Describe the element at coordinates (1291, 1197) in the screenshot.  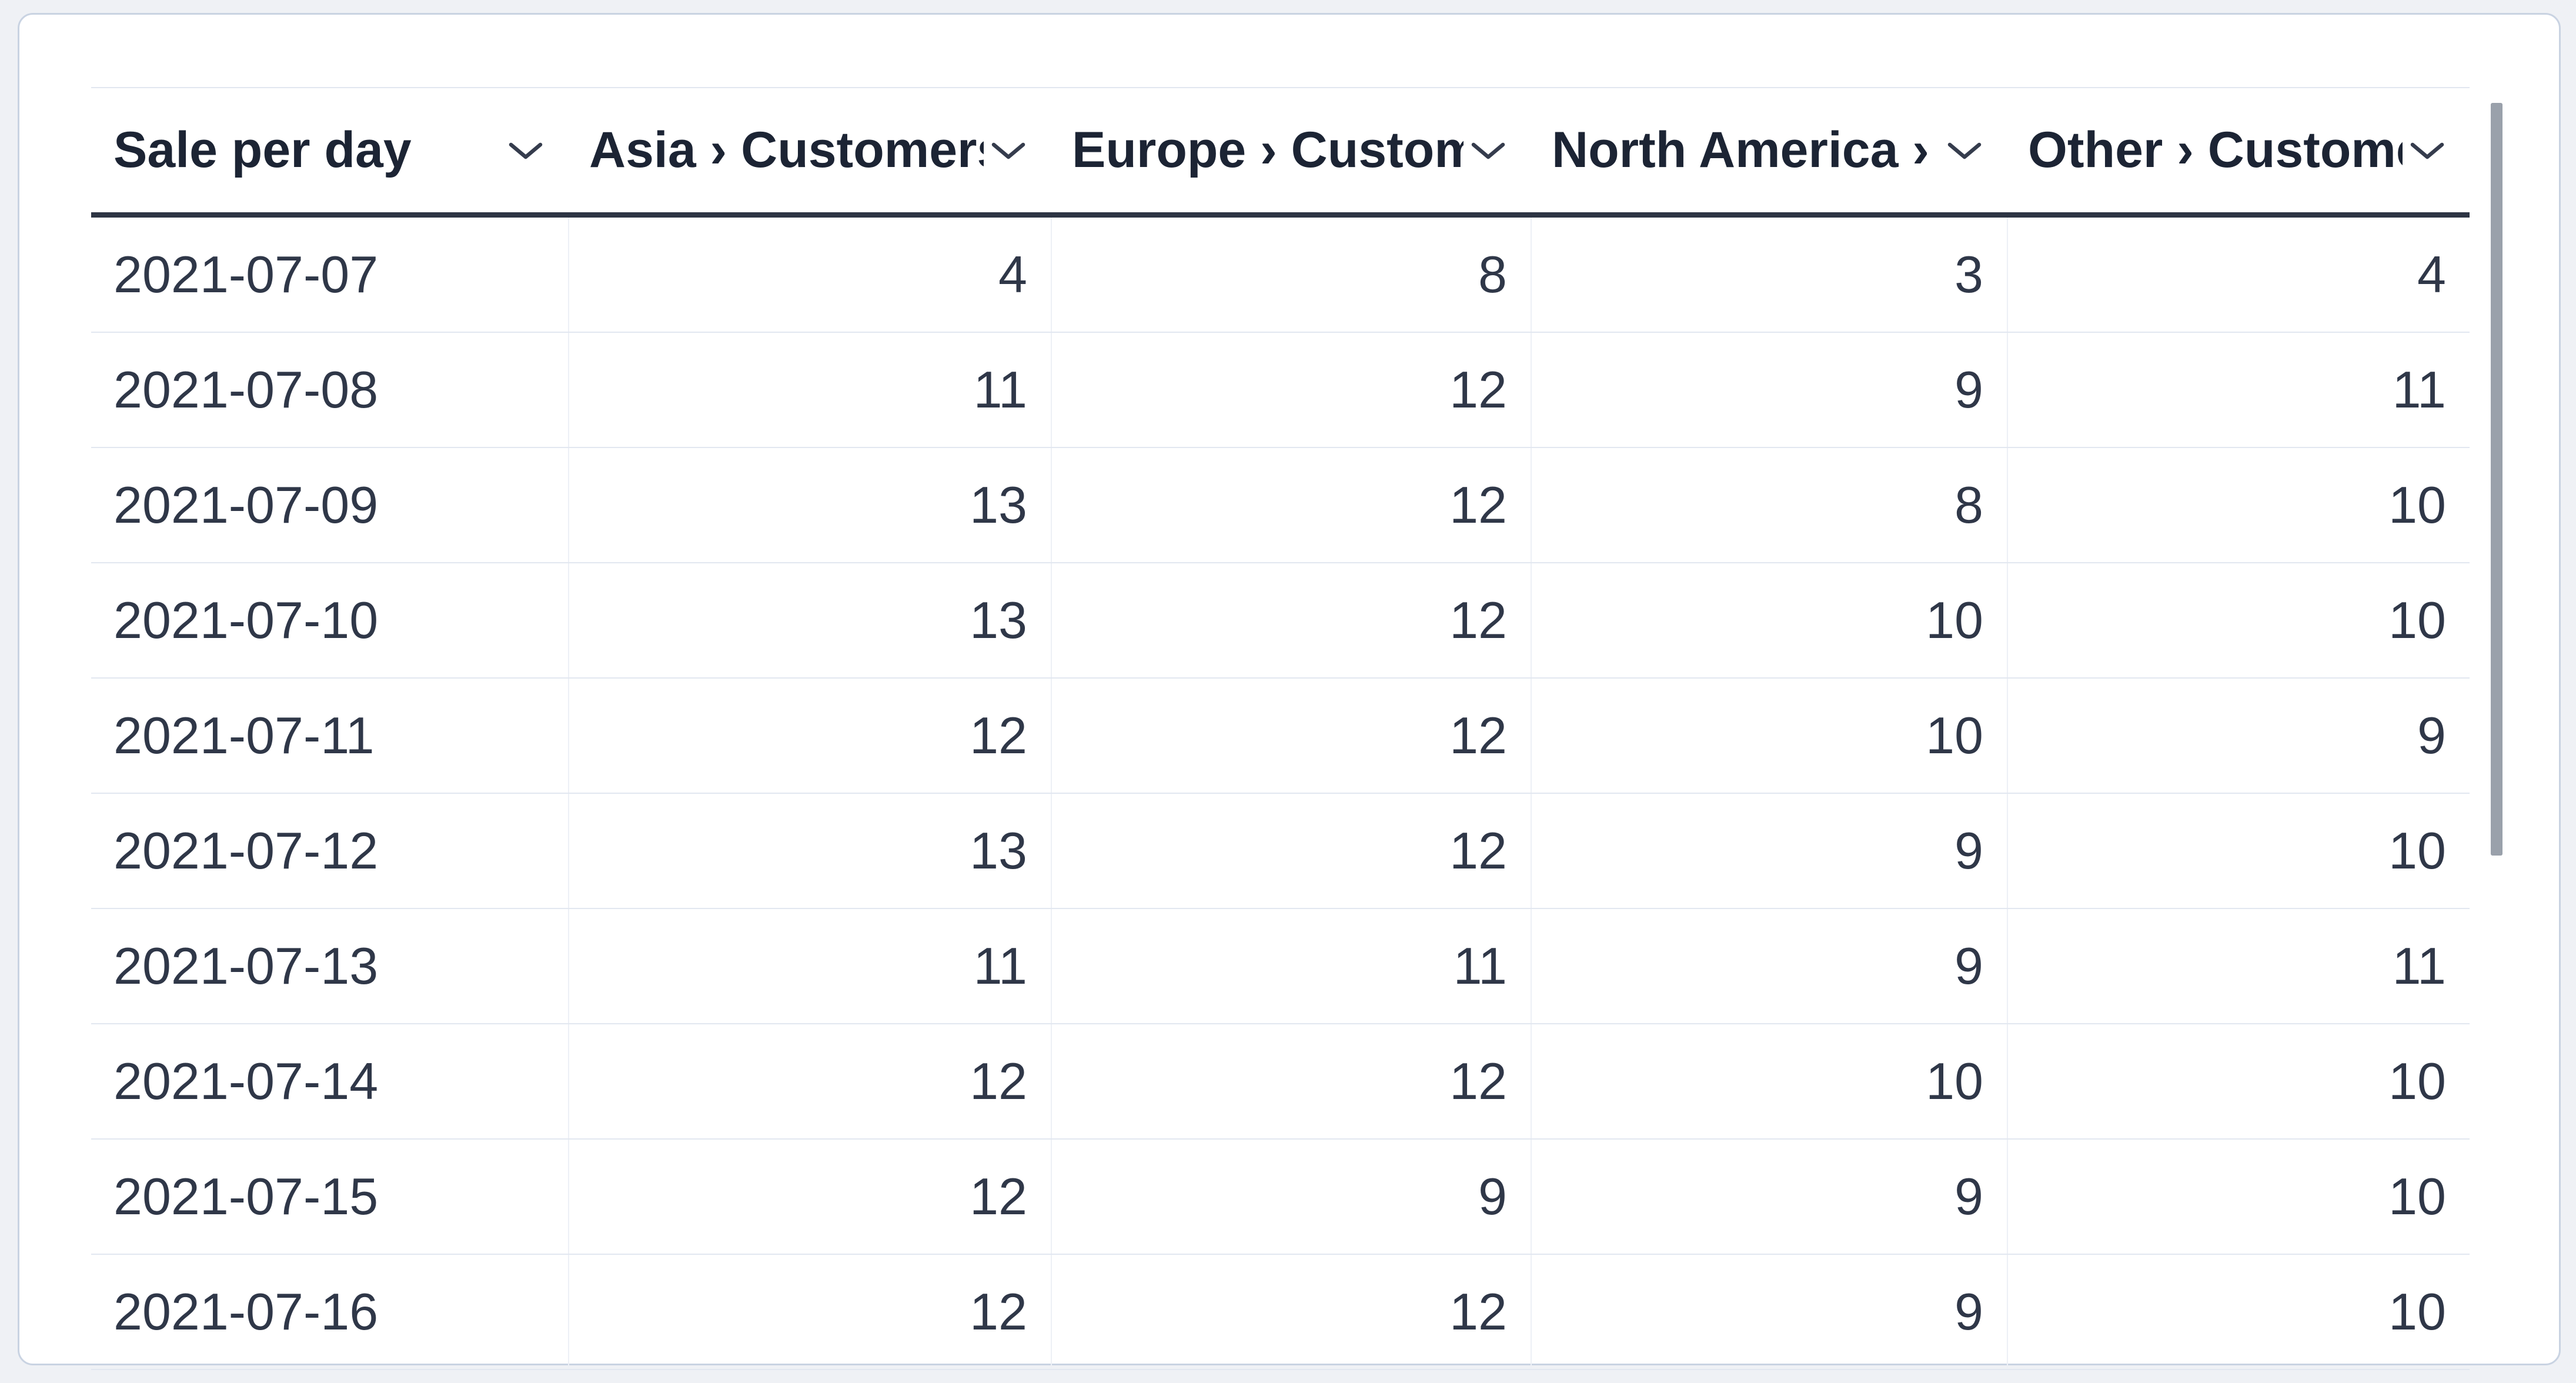
I see `value-cell-europe: 9` at that location.